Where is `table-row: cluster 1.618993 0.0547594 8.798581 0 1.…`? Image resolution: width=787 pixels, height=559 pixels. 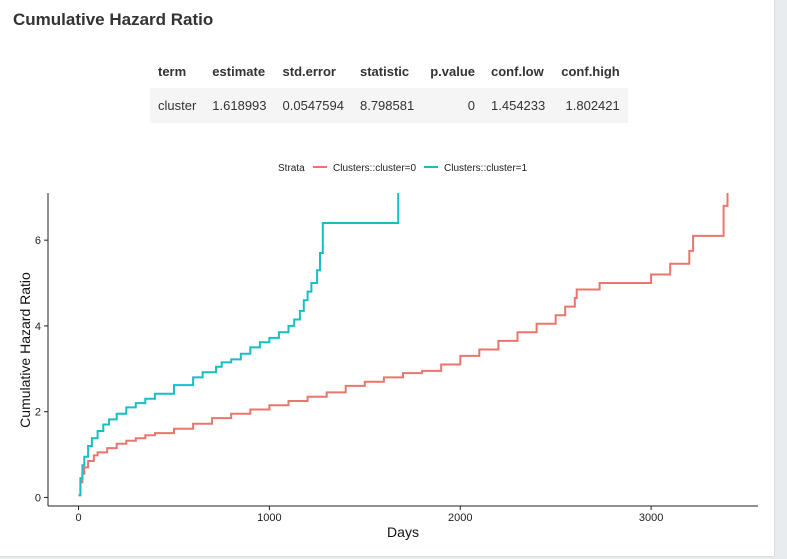 table-row: cluster 1.618993 0.0547594 8.798581 0 1.… is located at coordinates (389, 105).